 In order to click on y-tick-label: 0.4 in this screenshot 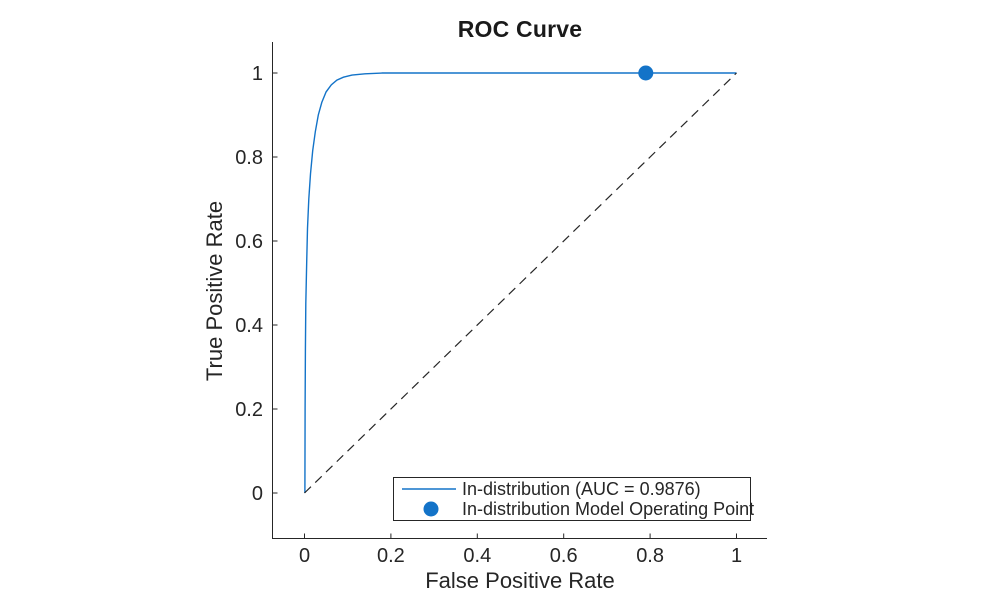, I will do `click(249, 326)`.